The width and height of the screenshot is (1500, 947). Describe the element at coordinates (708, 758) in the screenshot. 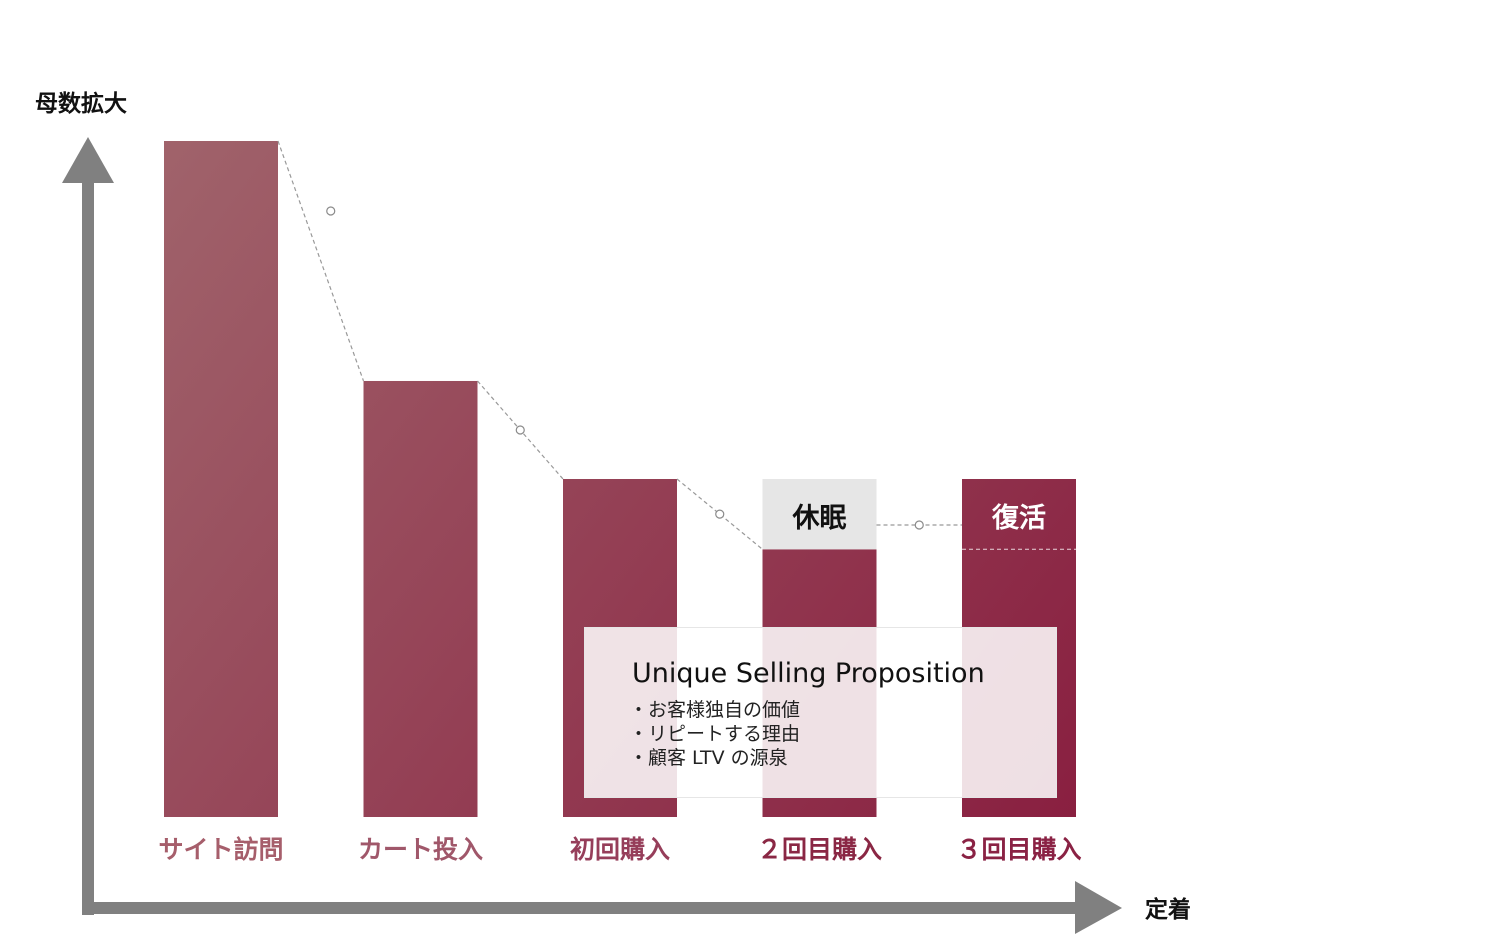

I see `usp-item: ・顧客 LTV の源泉` at that location.